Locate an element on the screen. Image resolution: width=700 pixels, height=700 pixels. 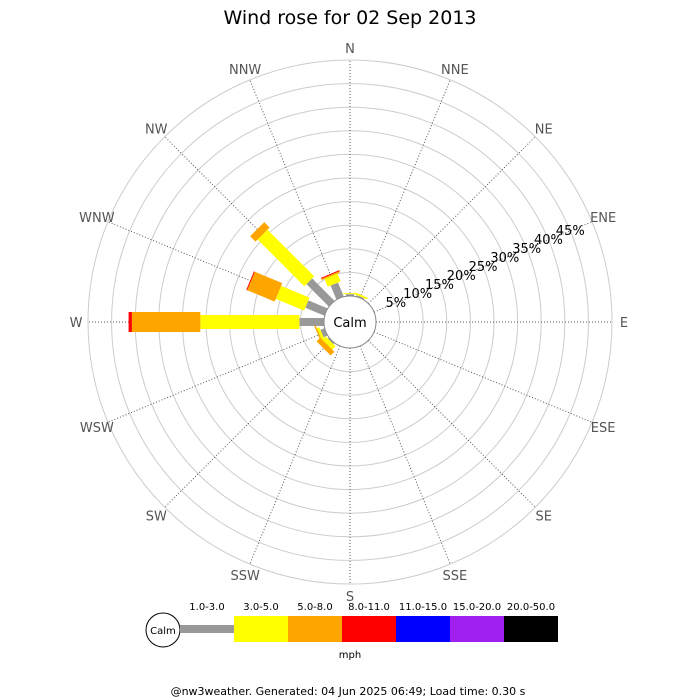
ring-label: 45% is located at coordinates (570, 231).